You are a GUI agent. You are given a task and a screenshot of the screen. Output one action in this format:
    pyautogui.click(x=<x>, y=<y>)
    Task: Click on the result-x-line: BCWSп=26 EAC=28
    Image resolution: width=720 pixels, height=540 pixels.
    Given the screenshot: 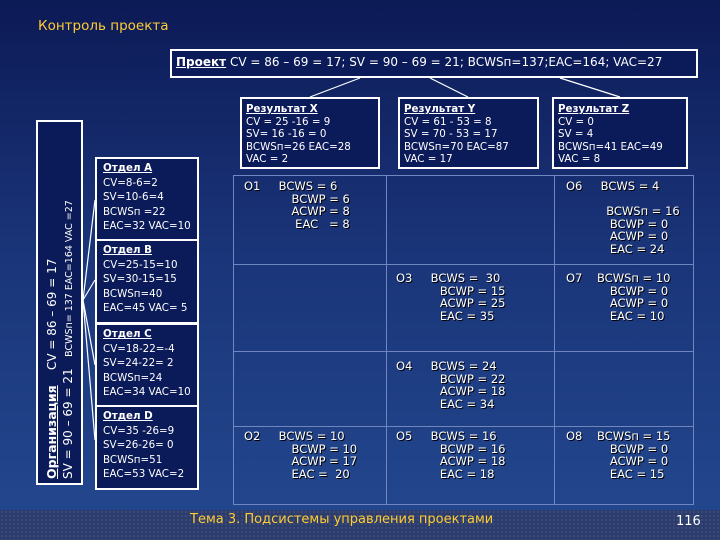 What is the action you would take?
    pyautogui.click(x=298, y=146)
    